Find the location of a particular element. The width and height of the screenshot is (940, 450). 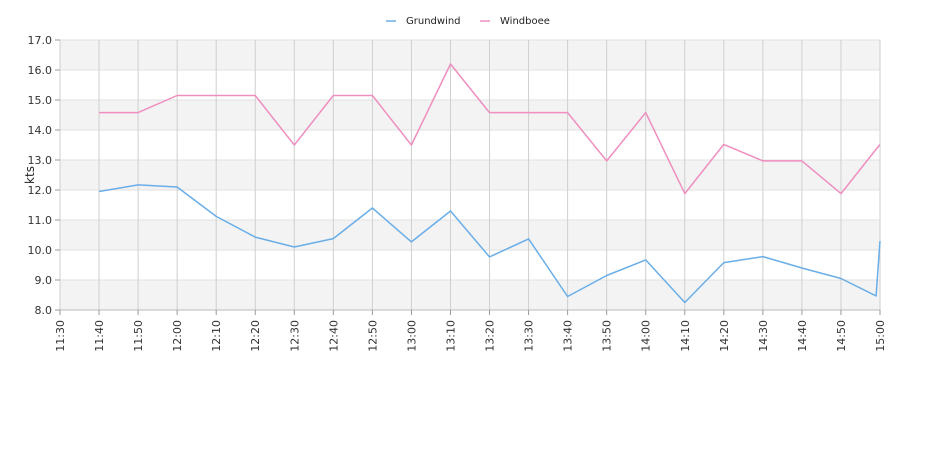

y-axis-label: kts is located at coordinates (30, 175).